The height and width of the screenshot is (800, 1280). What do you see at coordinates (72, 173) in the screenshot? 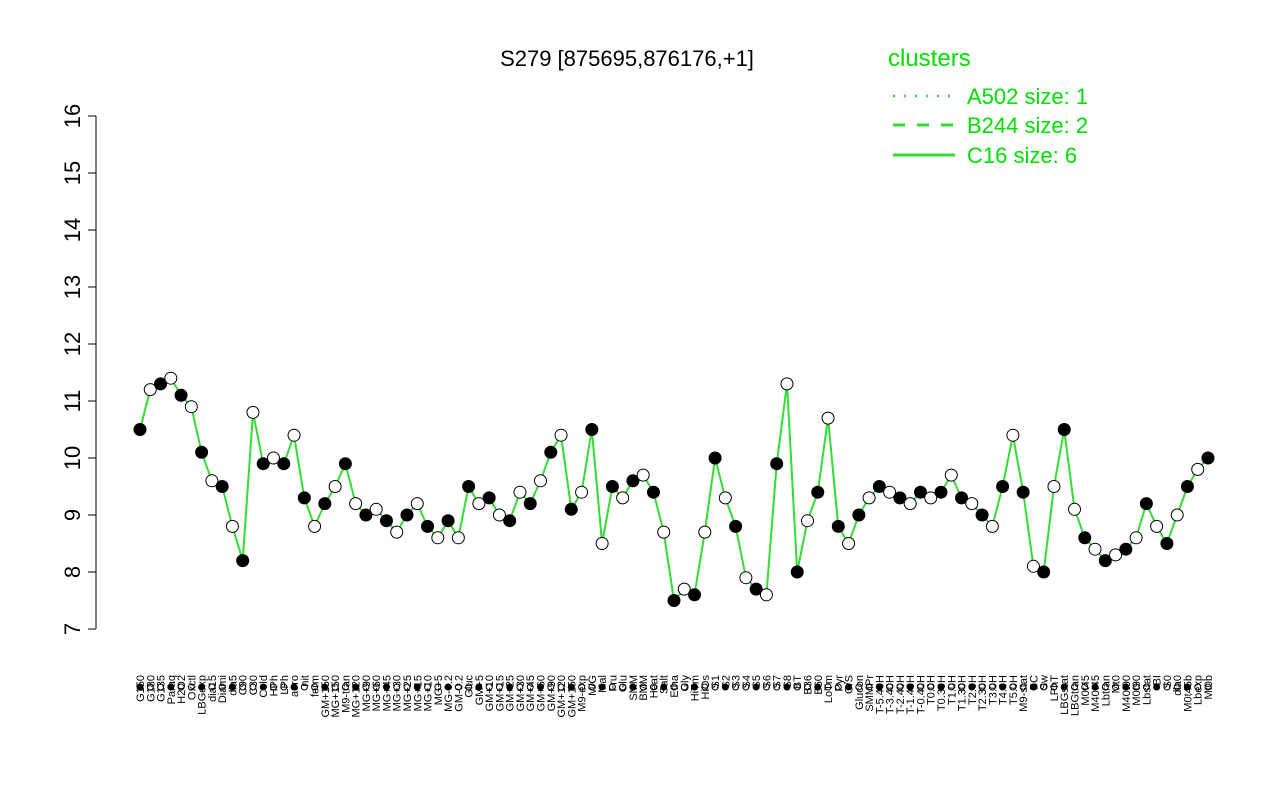
I see `y-tick-label: 15` at bounding box center [72, 173].